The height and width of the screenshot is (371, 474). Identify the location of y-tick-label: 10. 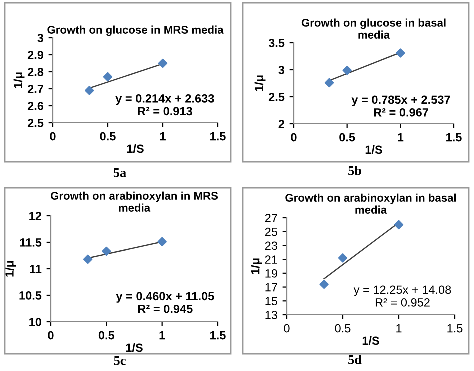
(36, 322).